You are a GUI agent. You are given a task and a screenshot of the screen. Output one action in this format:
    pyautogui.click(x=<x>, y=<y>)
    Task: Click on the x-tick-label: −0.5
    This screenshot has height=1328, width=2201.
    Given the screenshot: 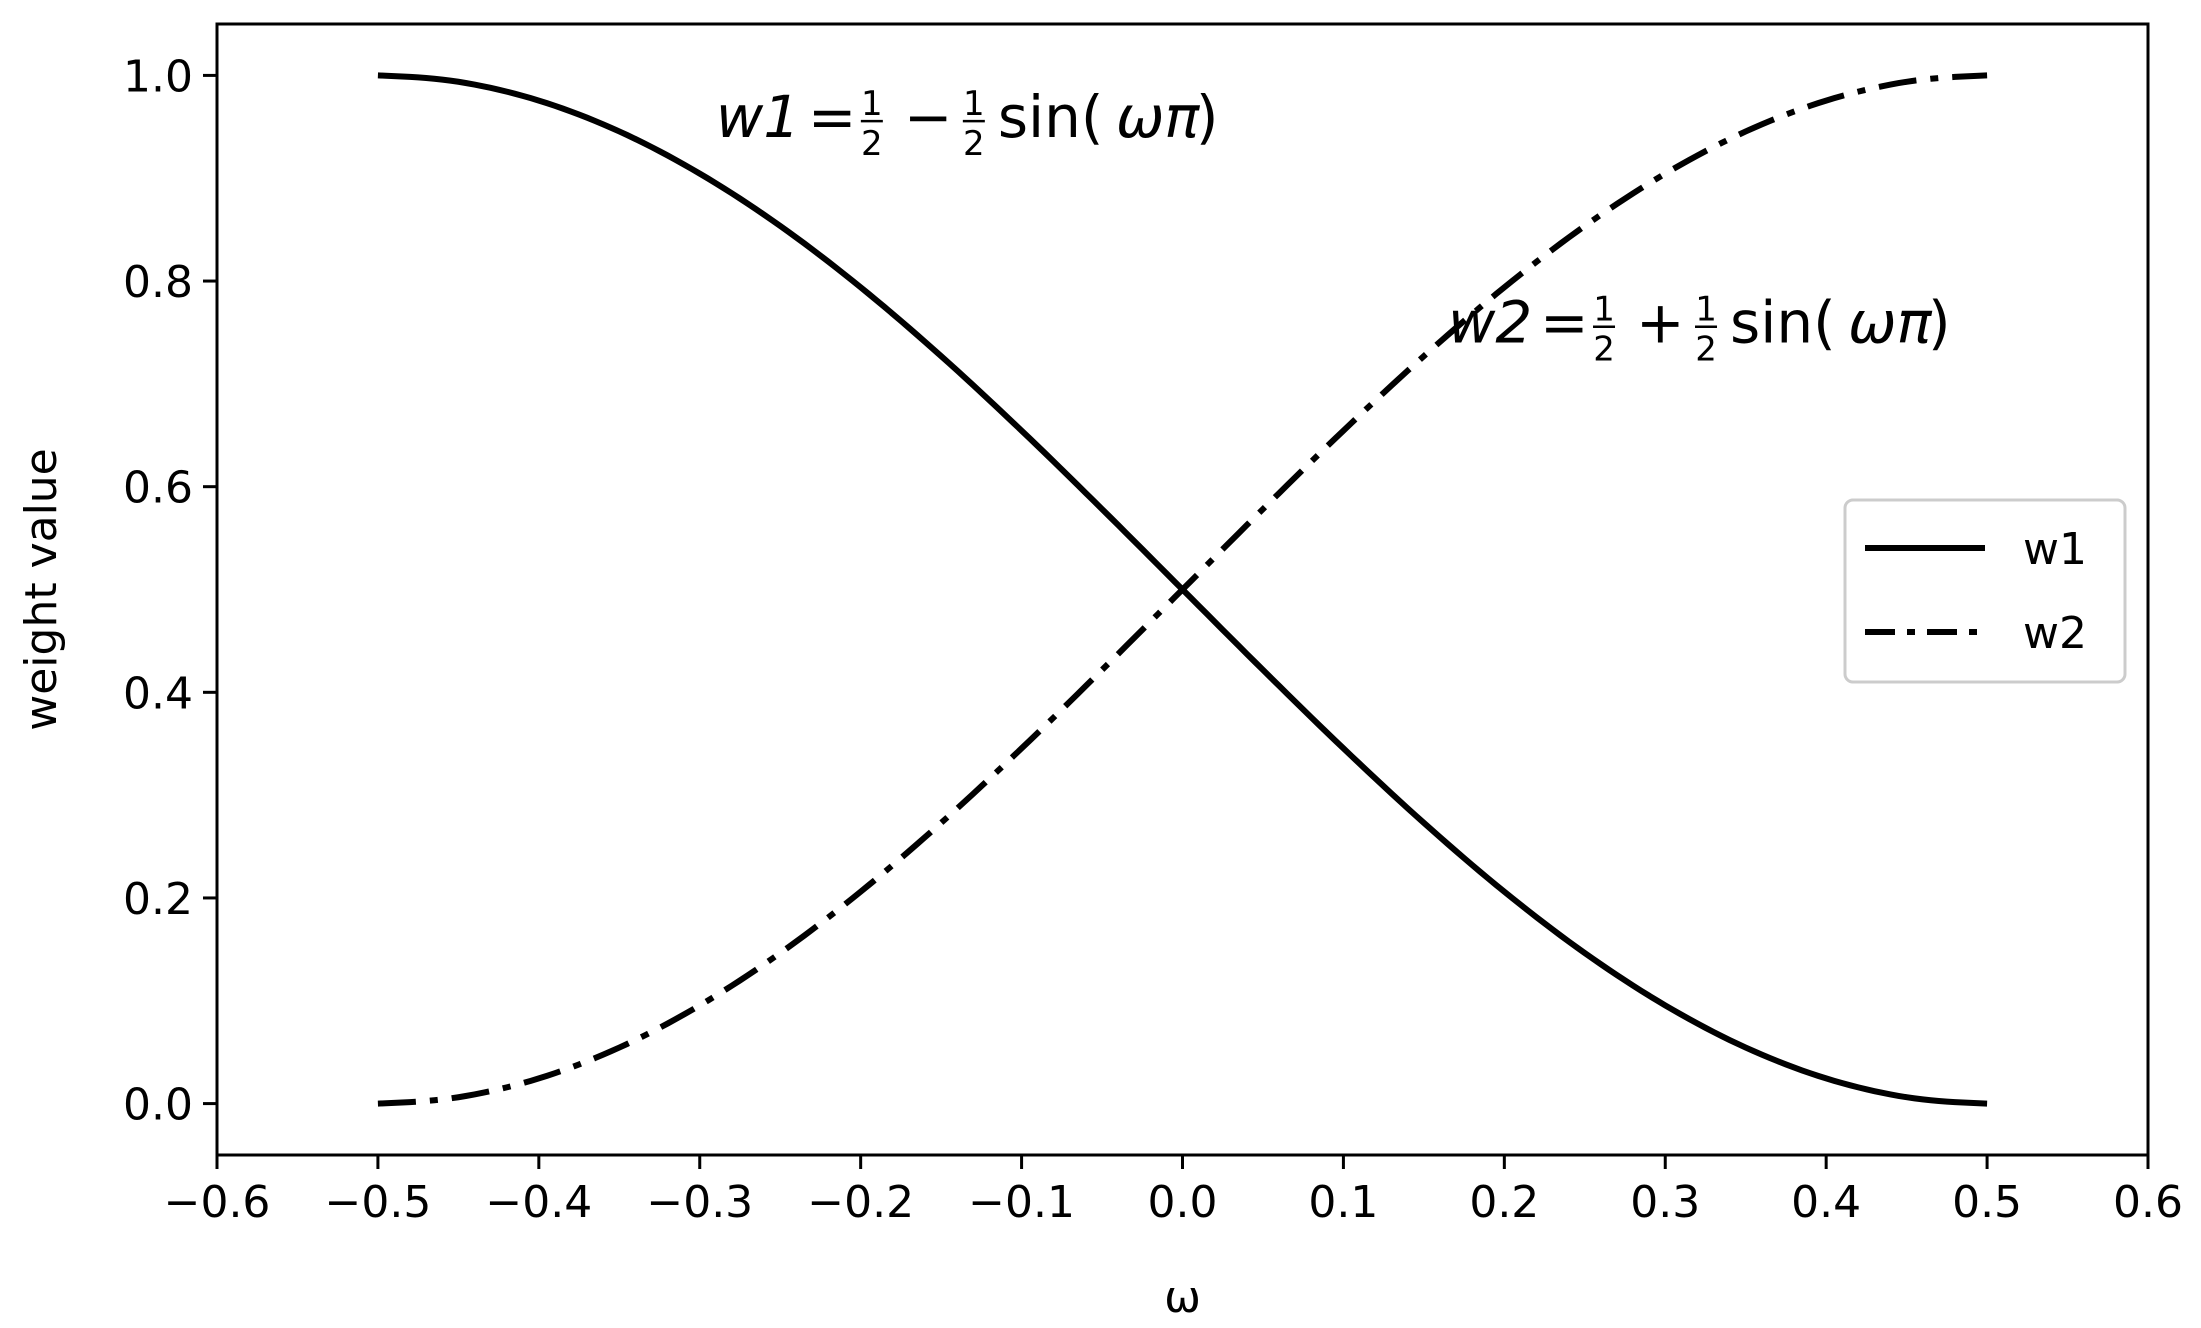 What is the action you would take?
    pyautogui.click(x=377, y=1202)
    